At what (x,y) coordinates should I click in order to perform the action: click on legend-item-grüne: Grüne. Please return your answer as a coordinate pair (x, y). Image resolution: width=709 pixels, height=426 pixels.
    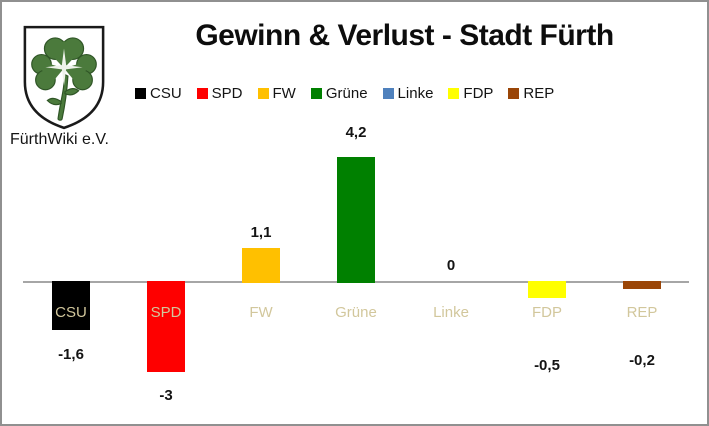
    Looking at the image, I should click on (339, 93).